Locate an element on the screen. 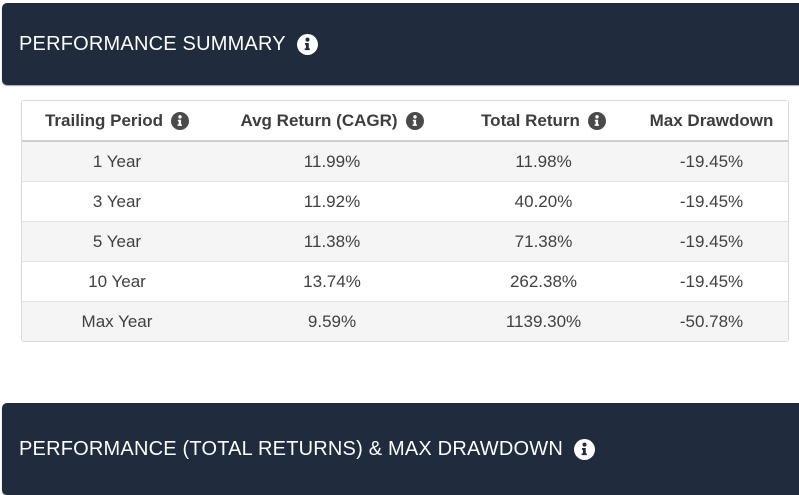 The height and width of the screenshot is (495, 799). table-row: 5 Year 11.38% 71.38% -19.45% is located at coordinates (405, 242).